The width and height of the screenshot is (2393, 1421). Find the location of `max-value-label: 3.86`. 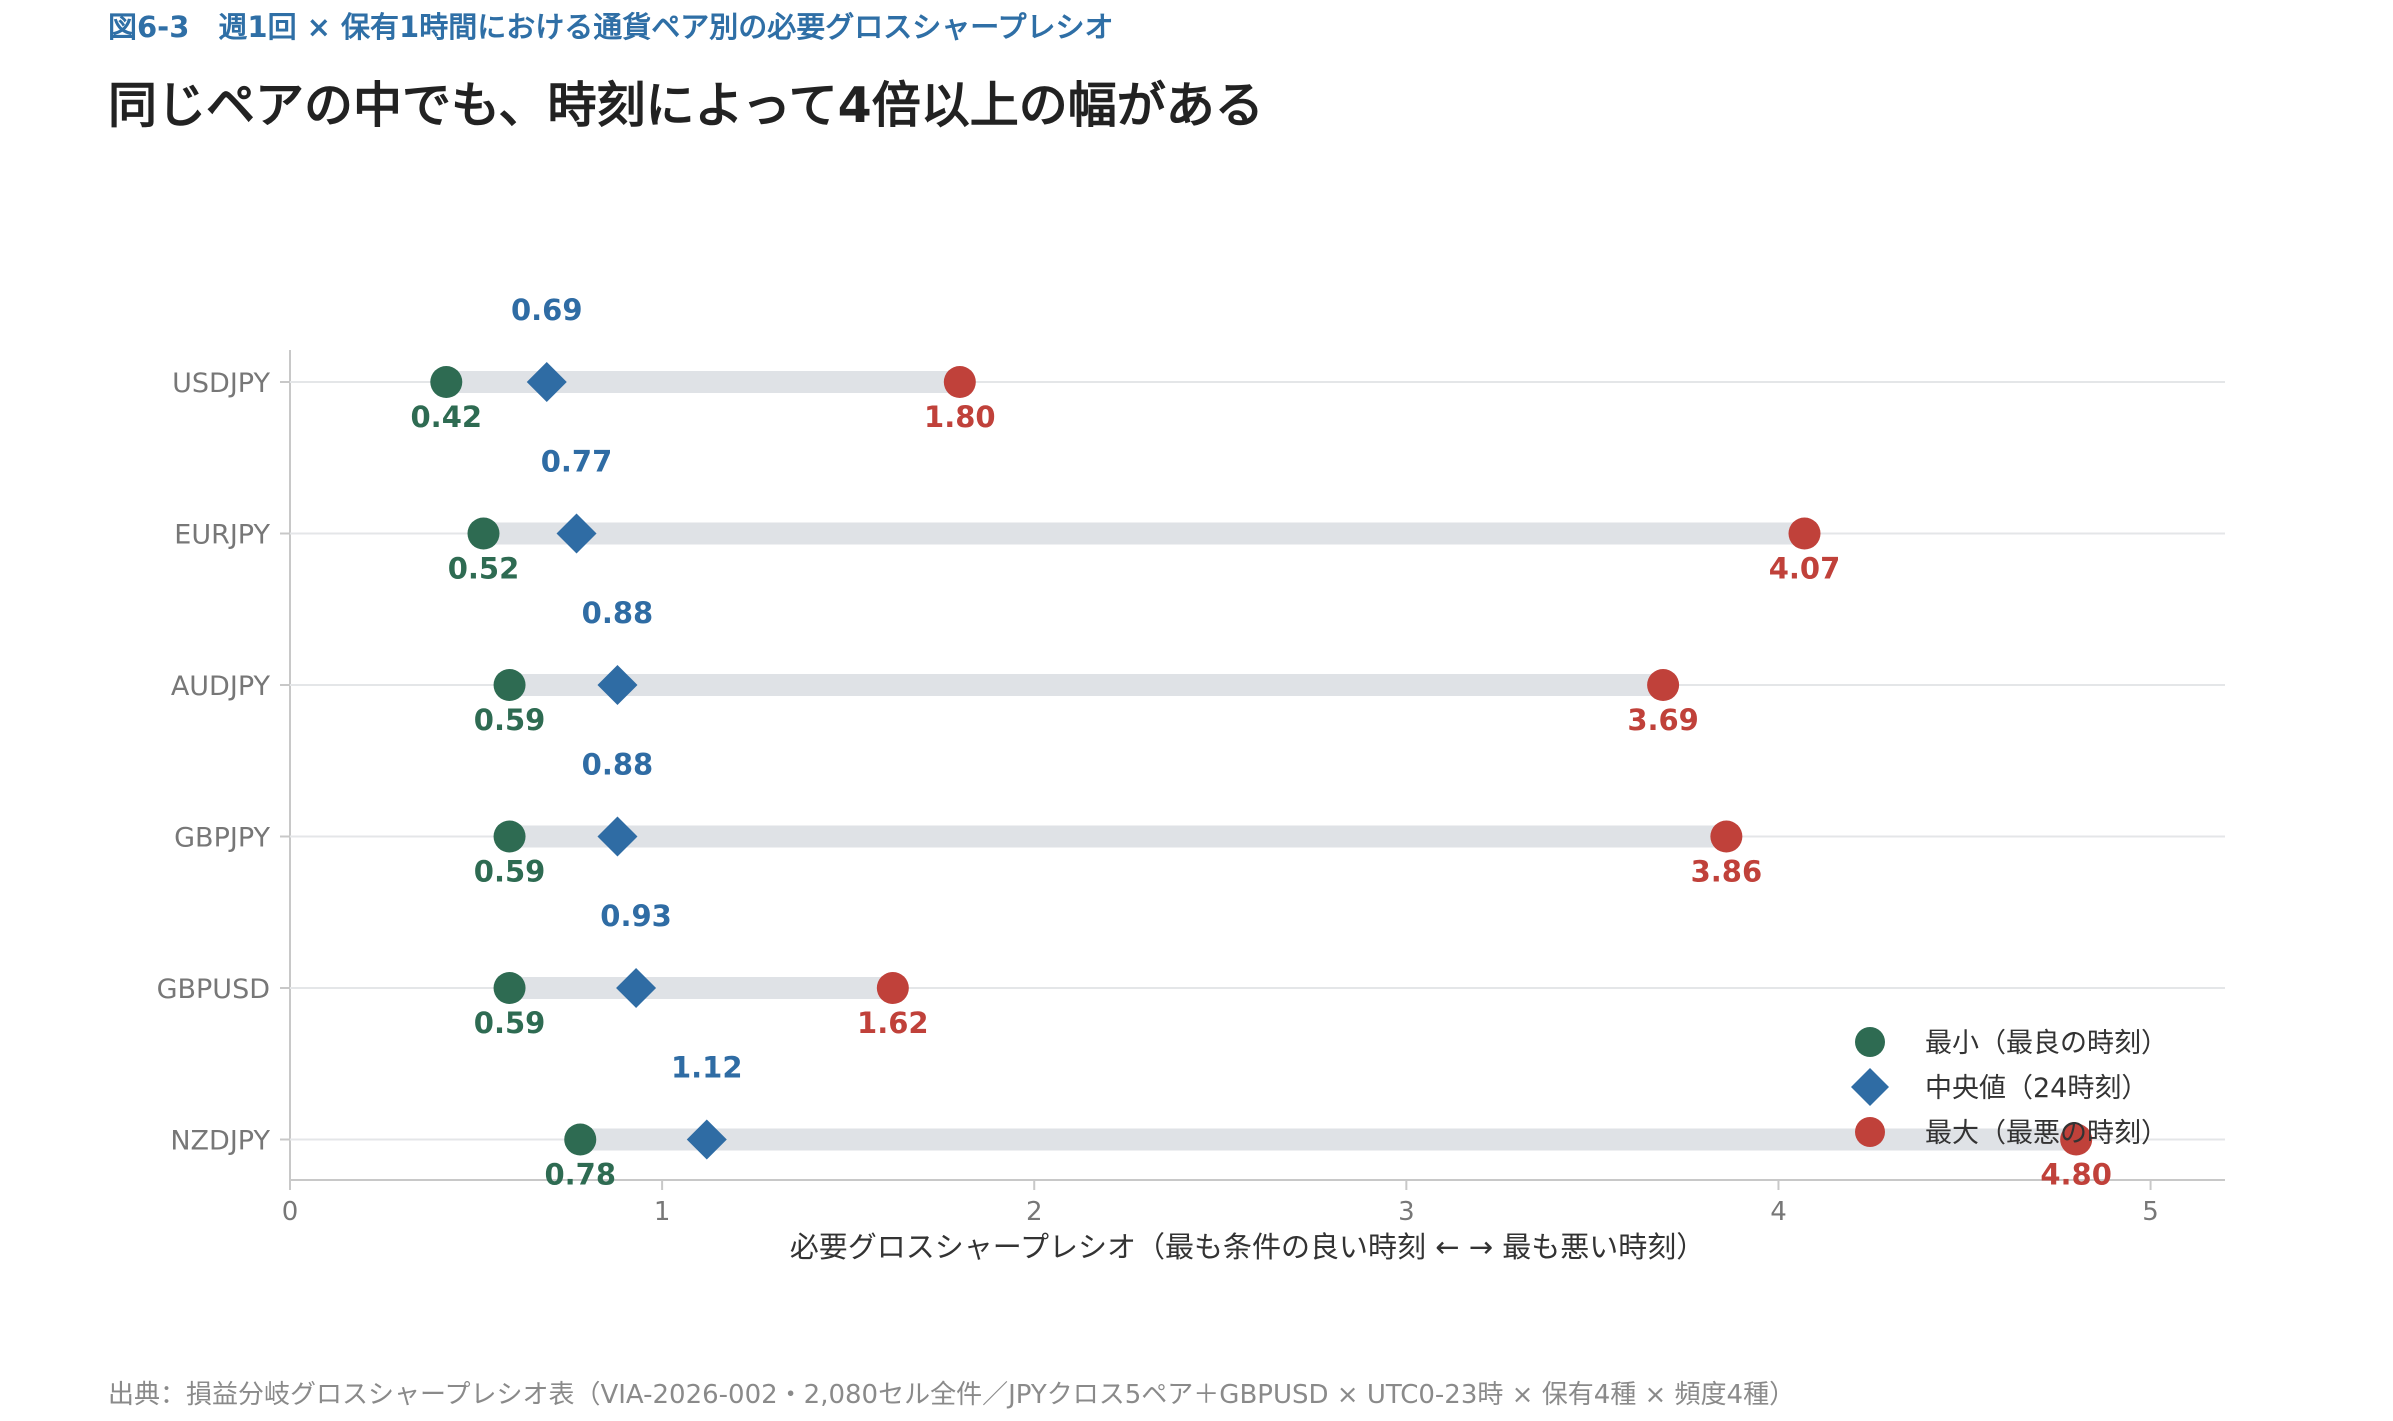

max-value-label: 3.86 is located at coordinates (1727, 872).